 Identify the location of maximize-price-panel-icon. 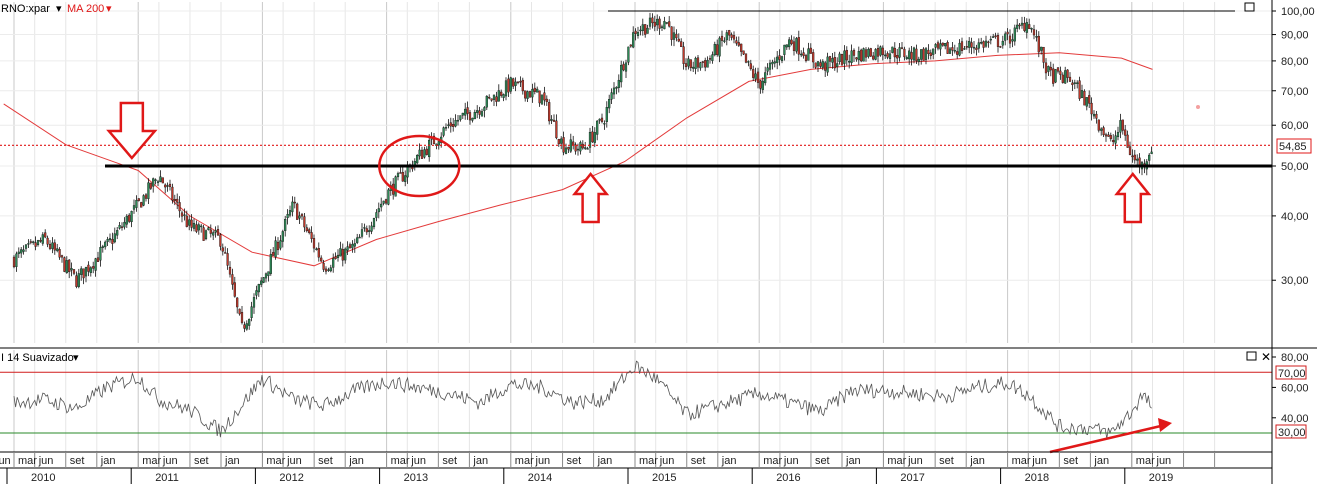
(1249, 7).